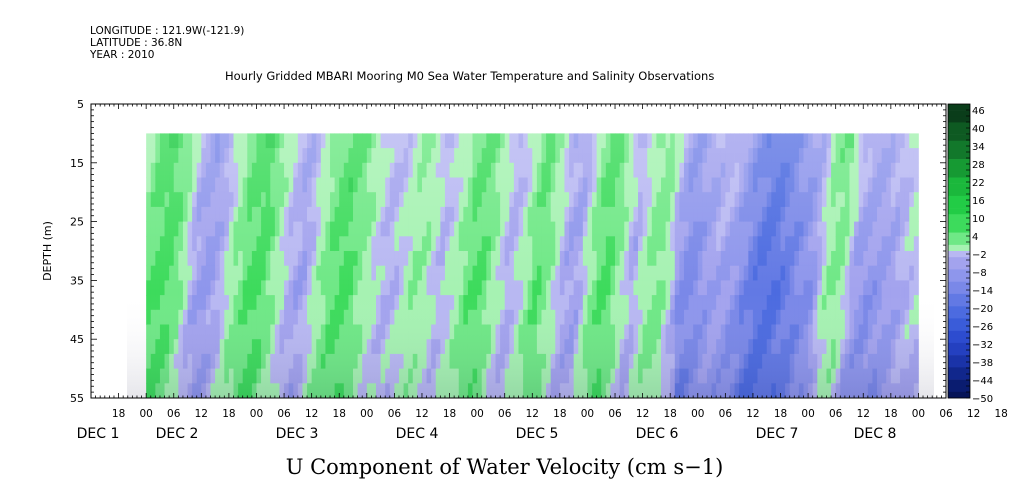 This screenshot has height=504, width=1009. Describe the element at coordinates (978, 165) in the screenshot. I see `colorbar-label: 28` at that location.